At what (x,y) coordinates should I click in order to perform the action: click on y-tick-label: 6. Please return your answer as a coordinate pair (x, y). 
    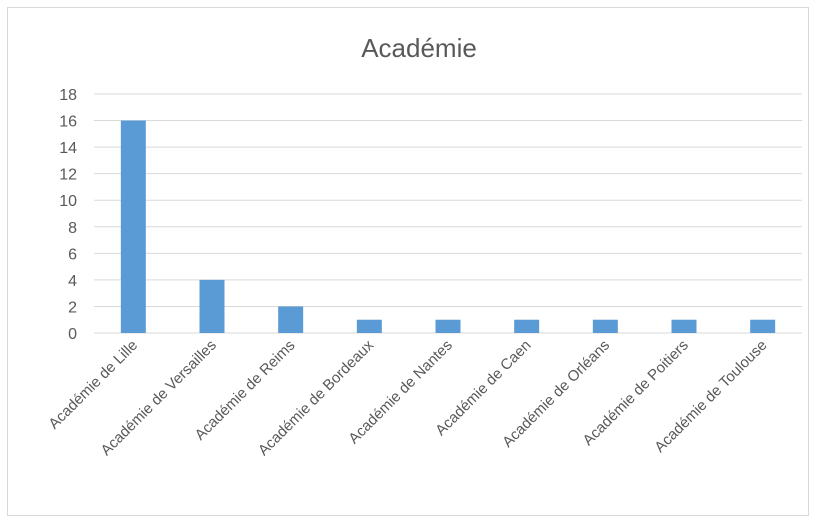
    Looking at the image, I should click on (72, 254).